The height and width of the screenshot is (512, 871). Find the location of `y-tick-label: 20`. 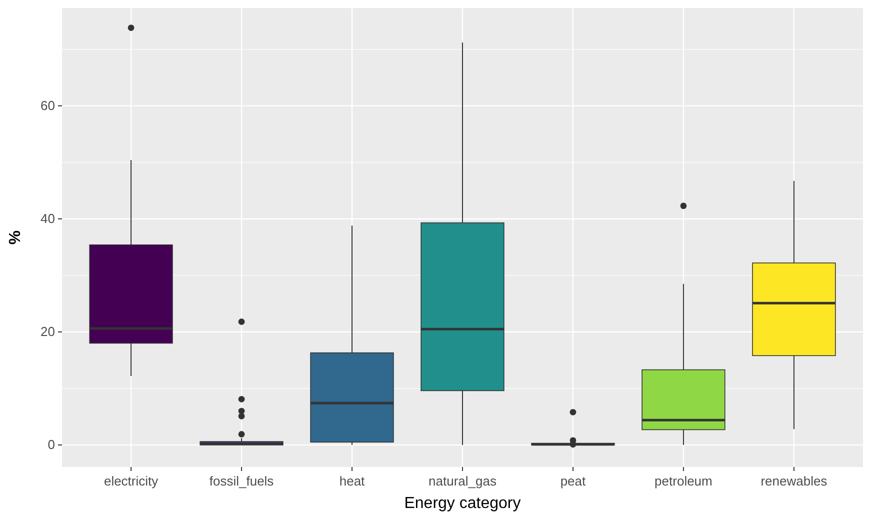

y-tick-label: 20 is located at coordinates (47, 332).